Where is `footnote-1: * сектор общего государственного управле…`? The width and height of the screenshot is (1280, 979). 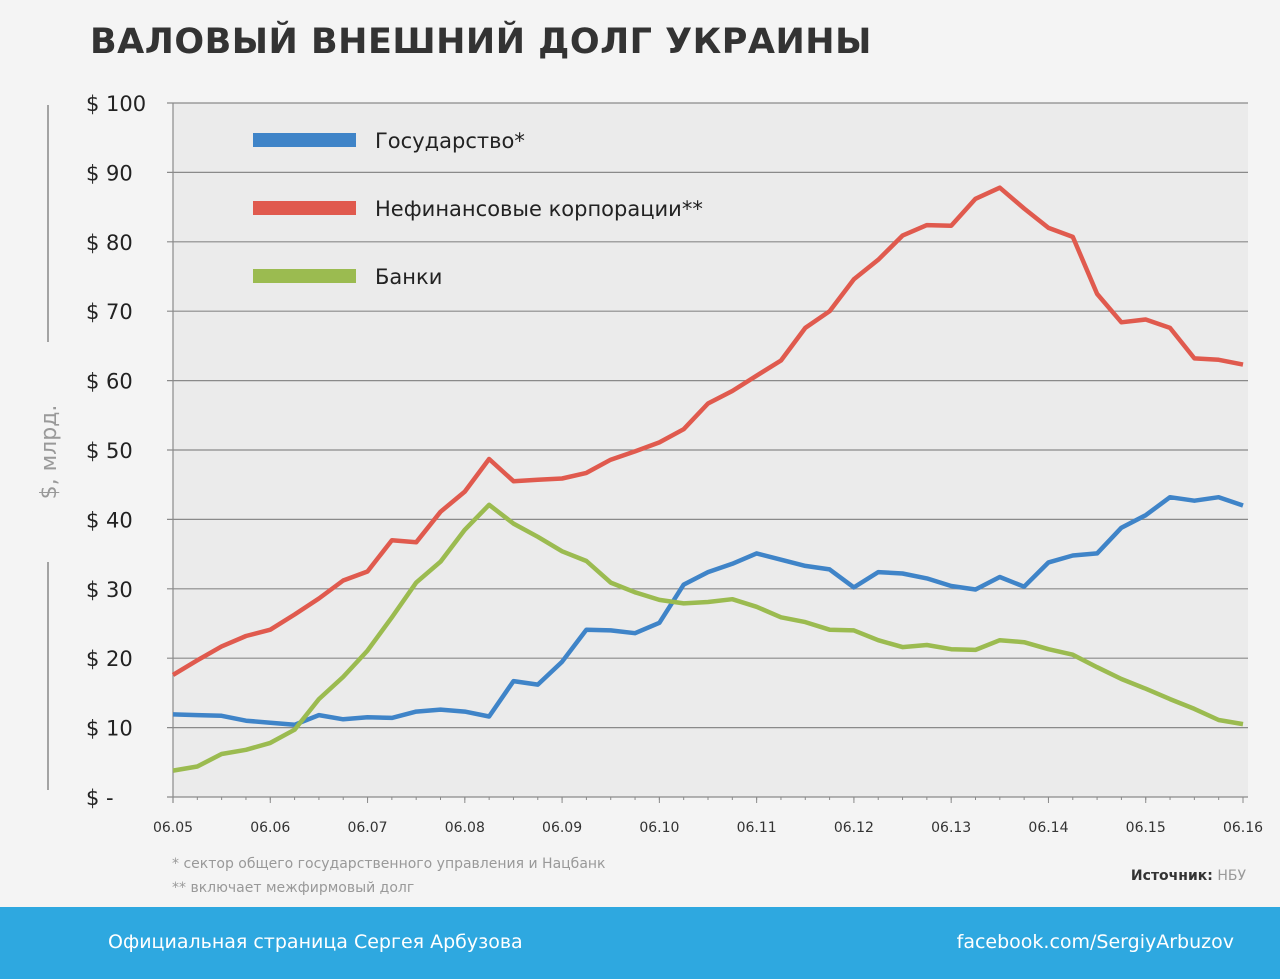 footnote-1: * сектор общего государственного управле… is located at coordinates (389, 864).